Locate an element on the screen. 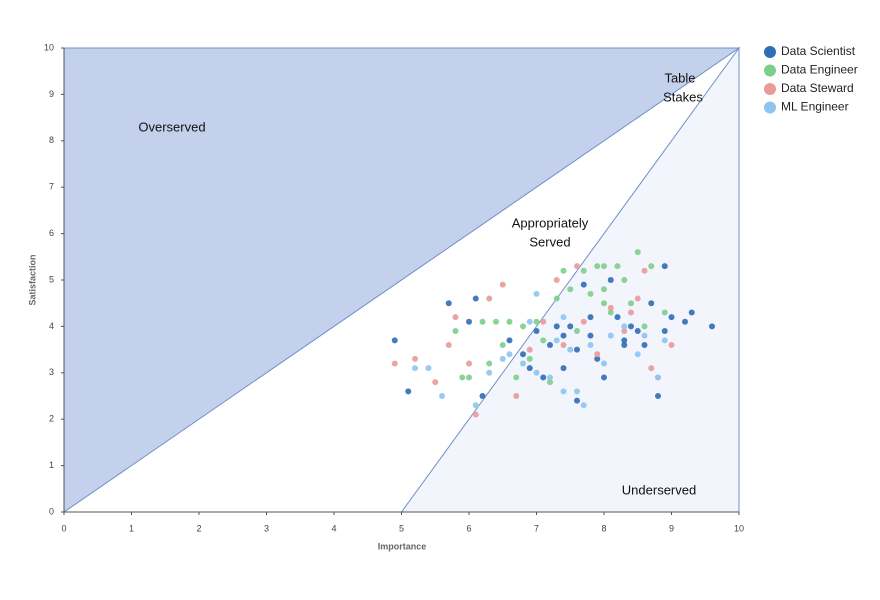 This screenshot has width=880, height=600. annotation: Underserved is located at coordinates (659, 489).